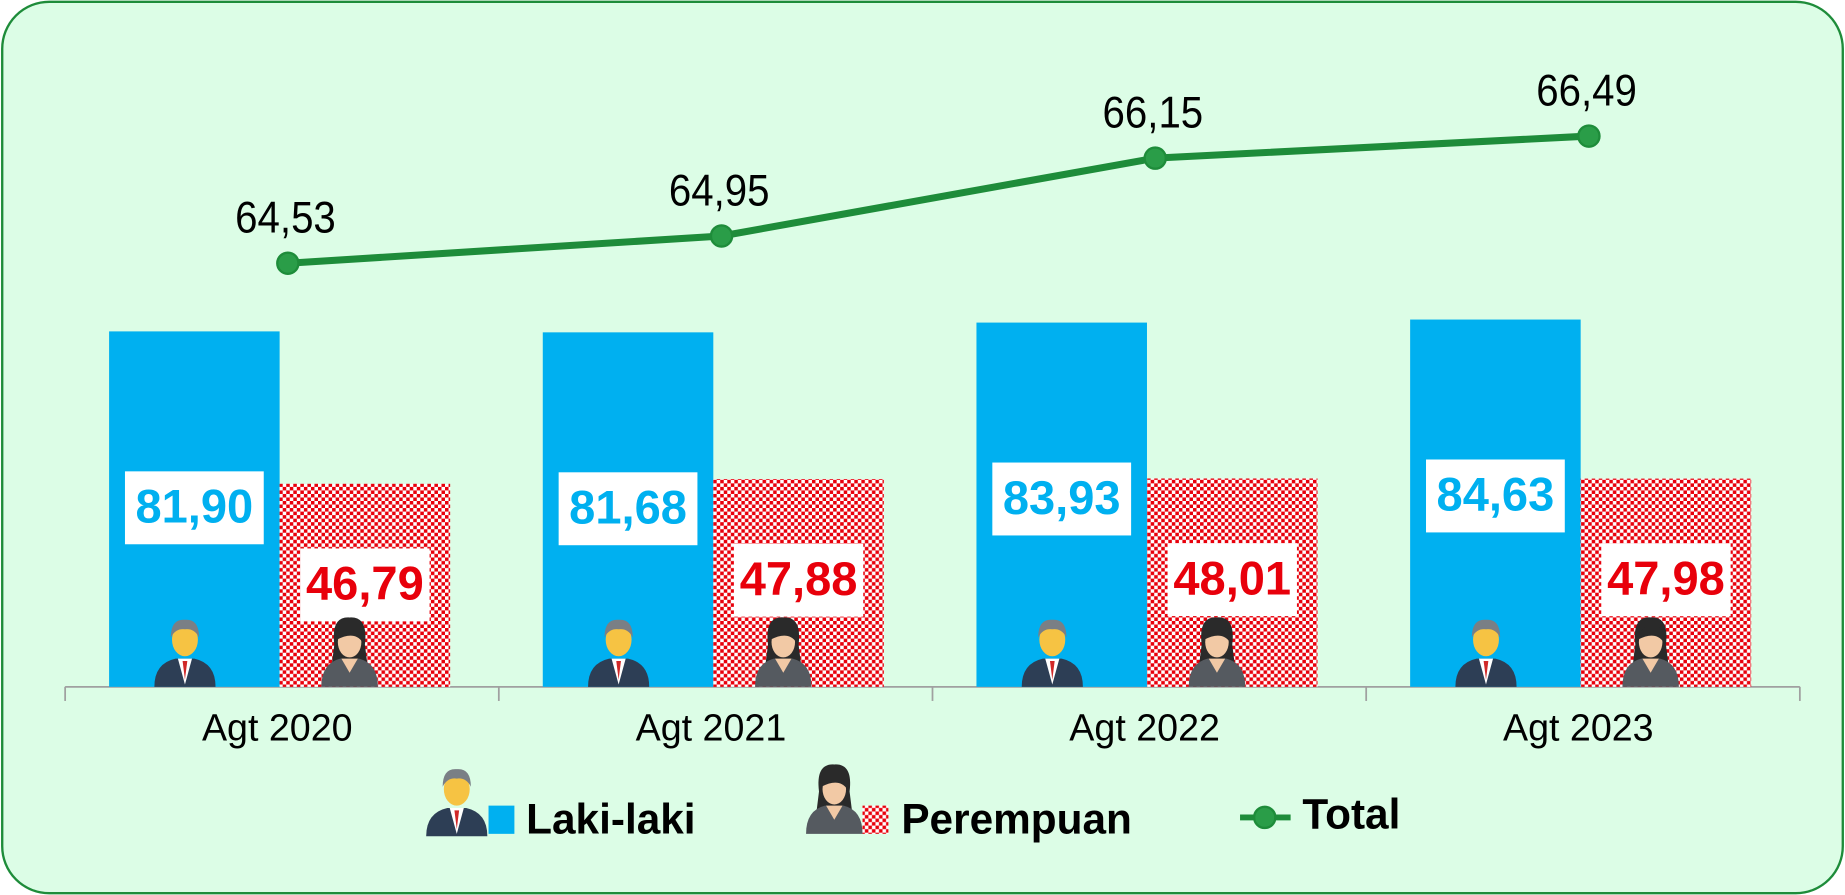  I want to click on total-line, so click(938, 199).